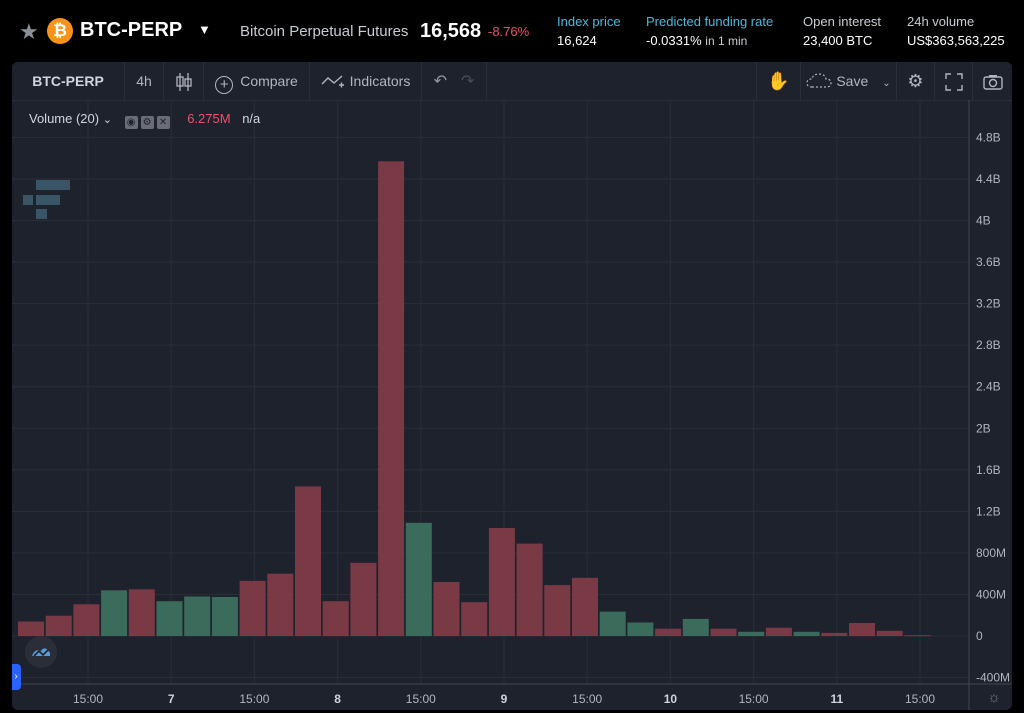  I want to click on indicator-legend: Volume (20) ⌄ ◉ ⚙ ✕ 6.275M n/a, so click(144, 120).